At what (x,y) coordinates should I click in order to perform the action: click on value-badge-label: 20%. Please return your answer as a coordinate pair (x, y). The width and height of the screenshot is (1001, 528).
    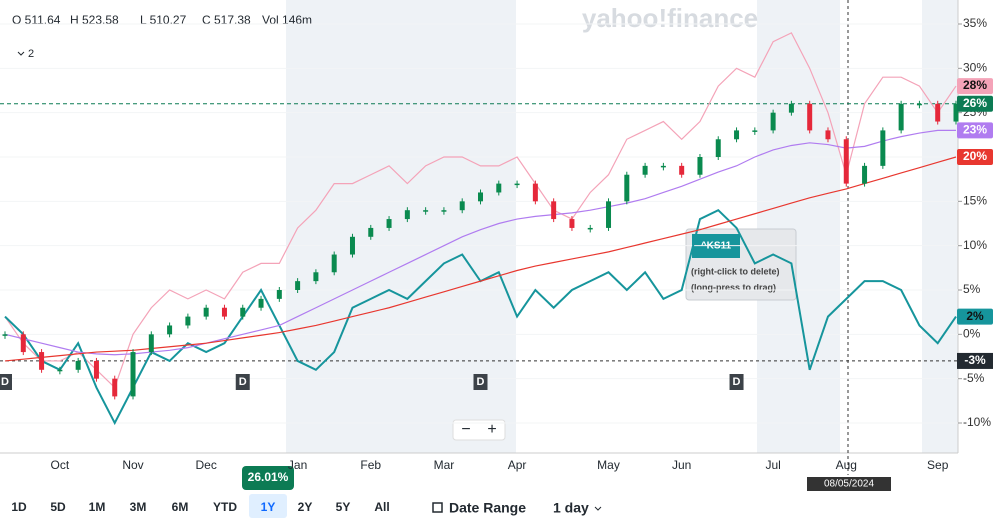
    Looking at the image, I should click on (975, 156).